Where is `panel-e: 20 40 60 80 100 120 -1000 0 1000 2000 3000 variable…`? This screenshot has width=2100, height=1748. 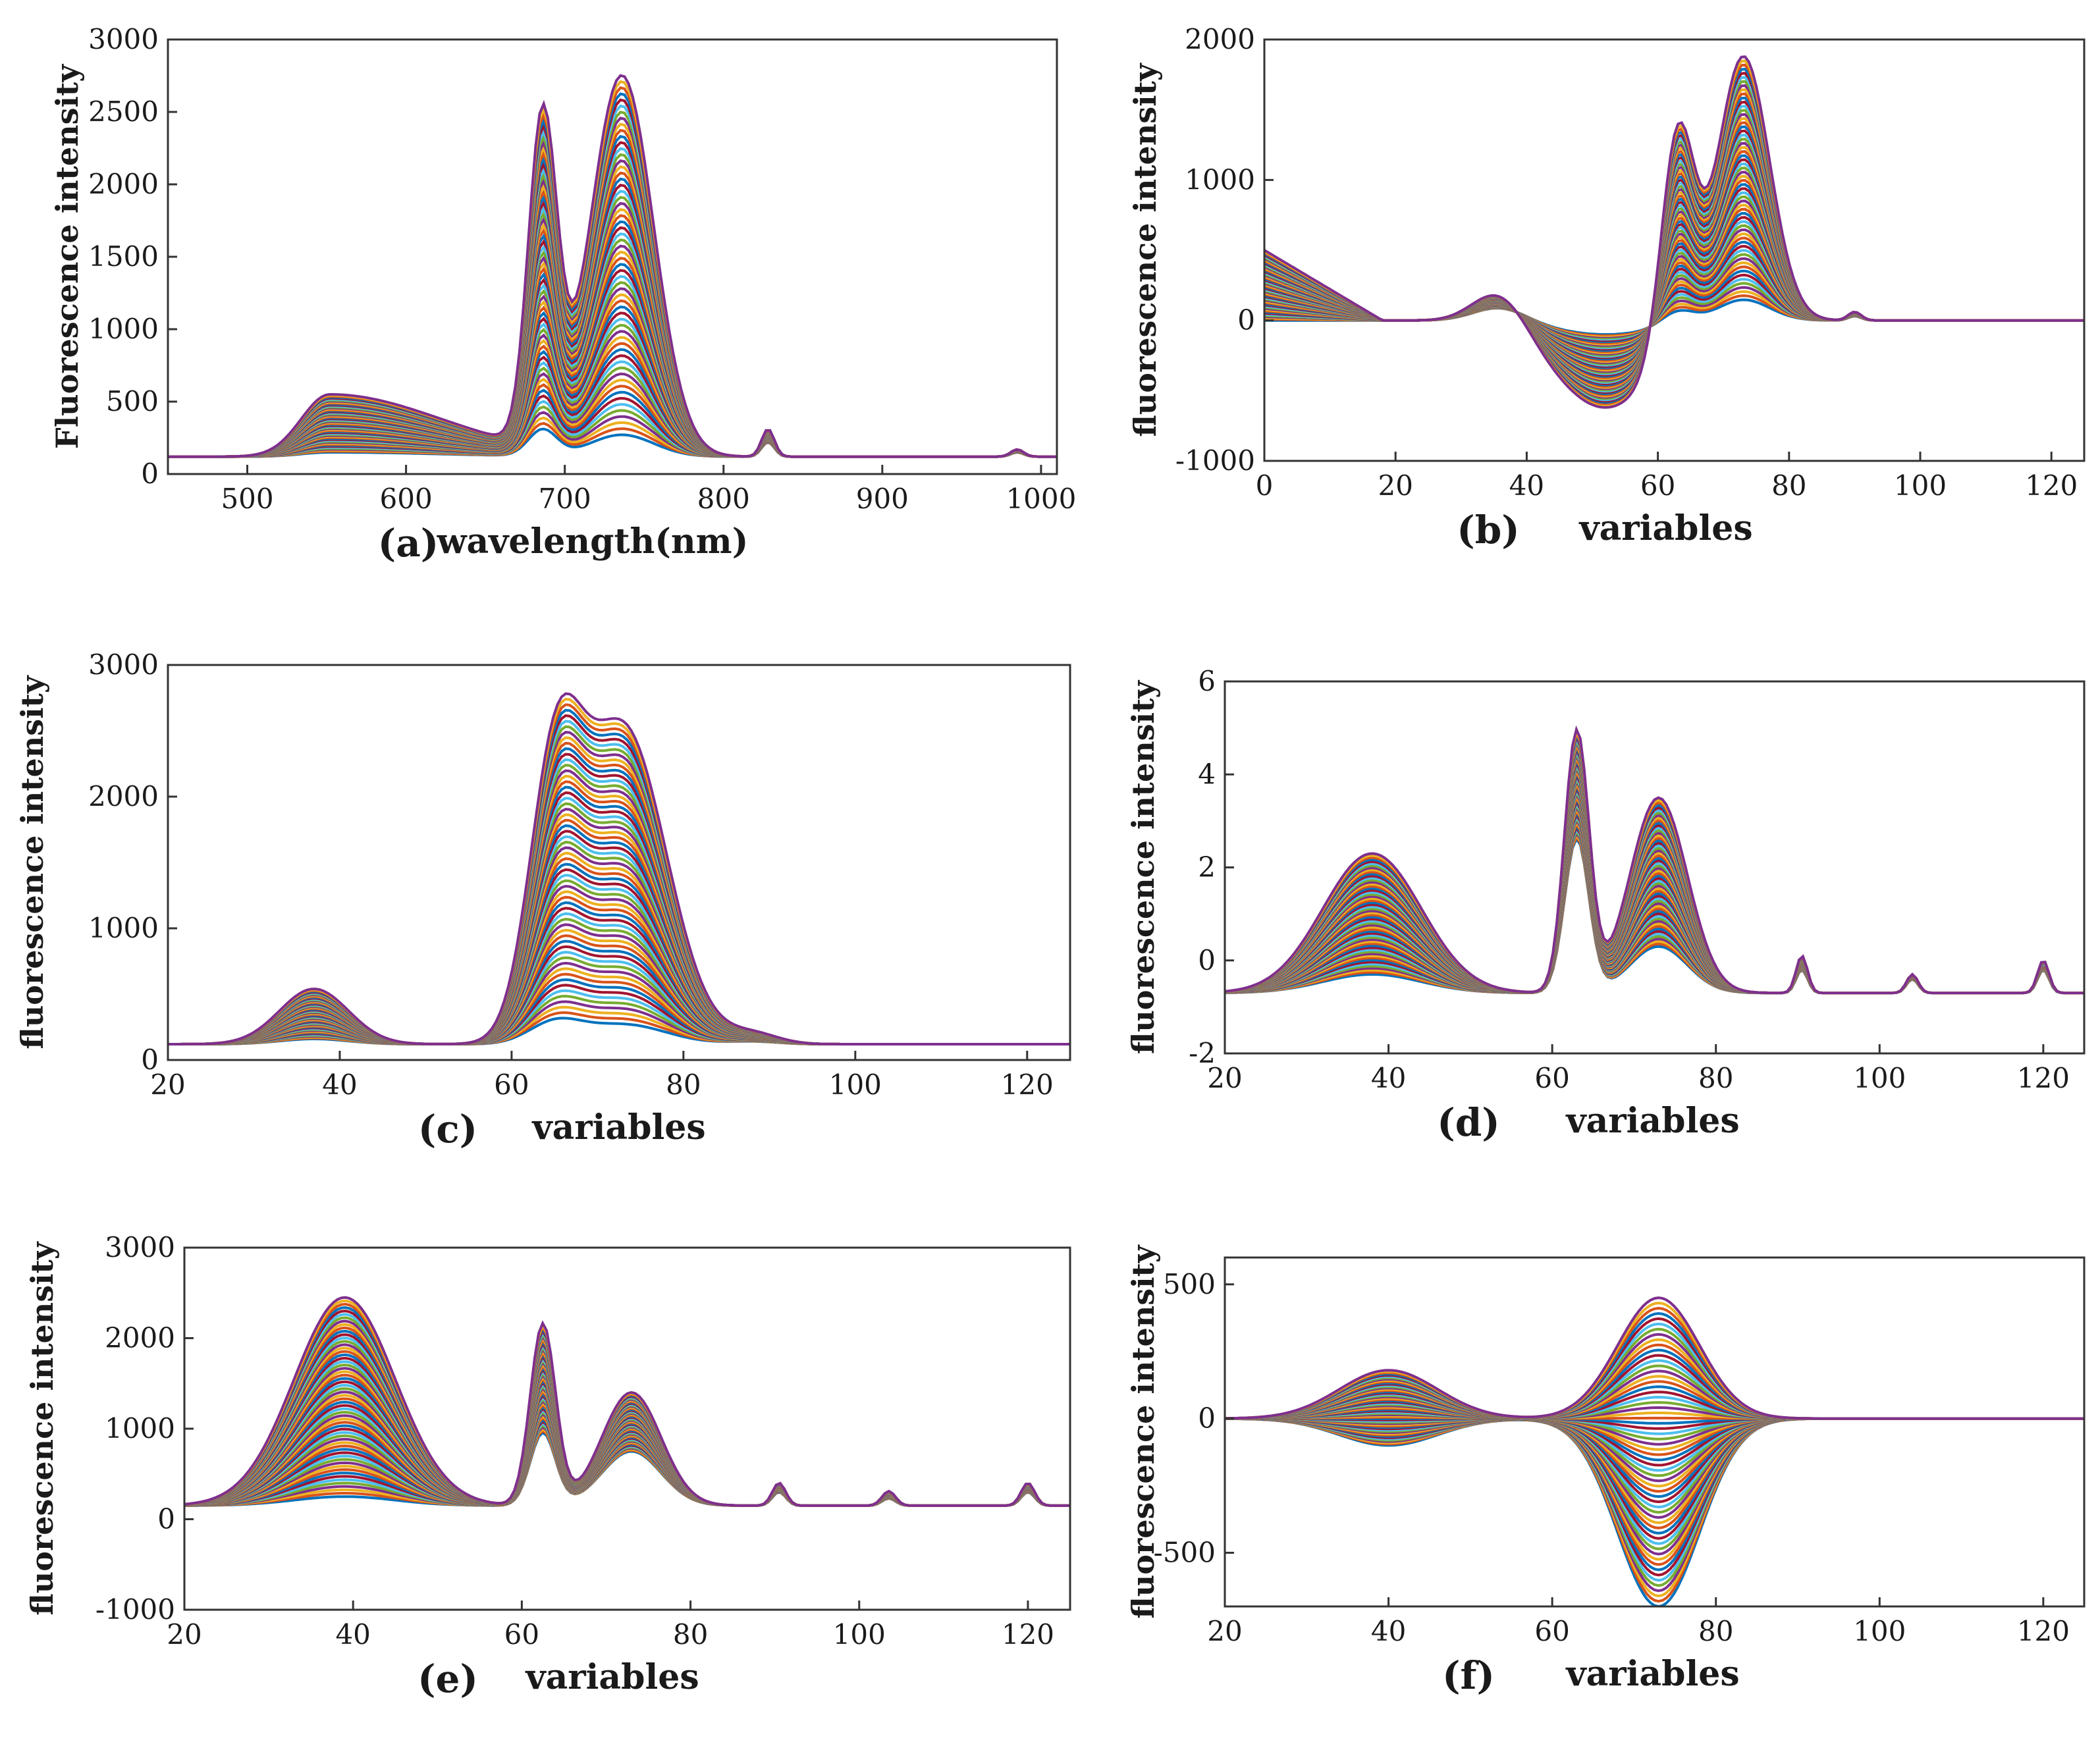 panel-e: 20 40 60 80 100 120 -1000 0 1000 2000 3000 variable… is located at coordinates (547, 1466).